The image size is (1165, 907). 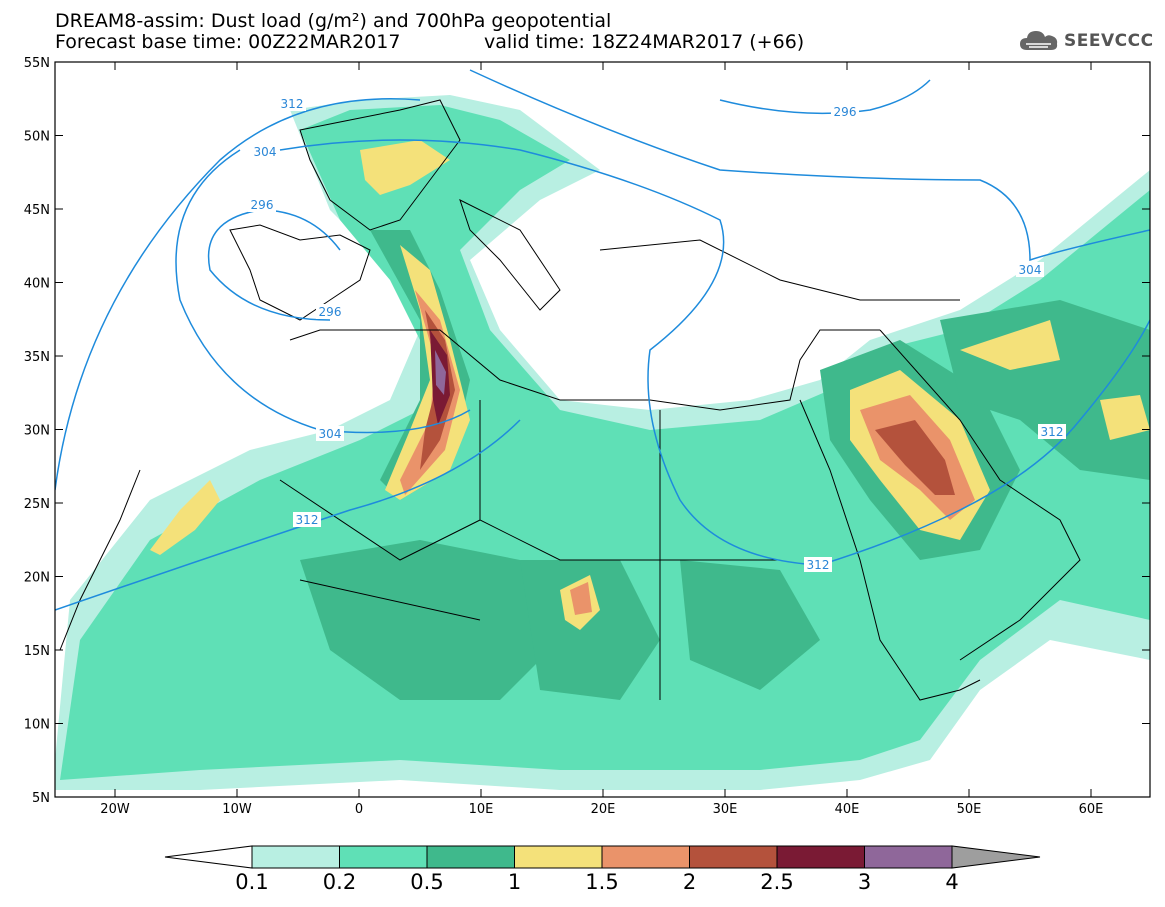 What do you see at coordinates (1091, 809) in the screenshot?
I see `lon-tick-label: 60E` at bounding box center [1091, 809].